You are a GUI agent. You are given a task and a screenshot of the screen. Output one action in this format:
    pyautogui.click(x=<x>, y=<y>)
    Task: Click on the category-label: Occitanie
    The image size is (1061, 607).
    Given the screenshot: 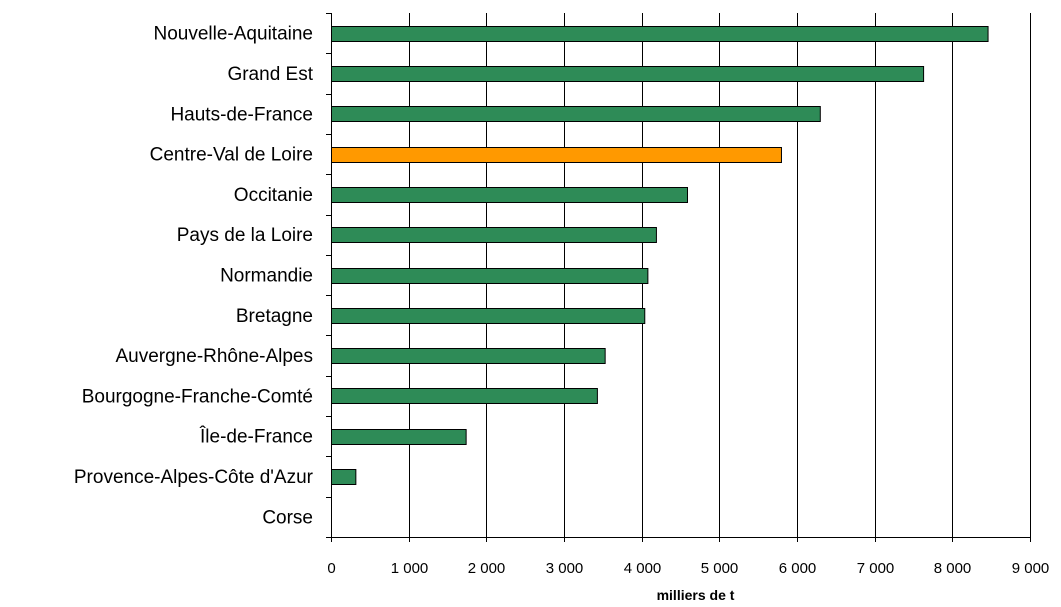 What is the action you would take?
    pyautogui.click(x=273, y=195)
    